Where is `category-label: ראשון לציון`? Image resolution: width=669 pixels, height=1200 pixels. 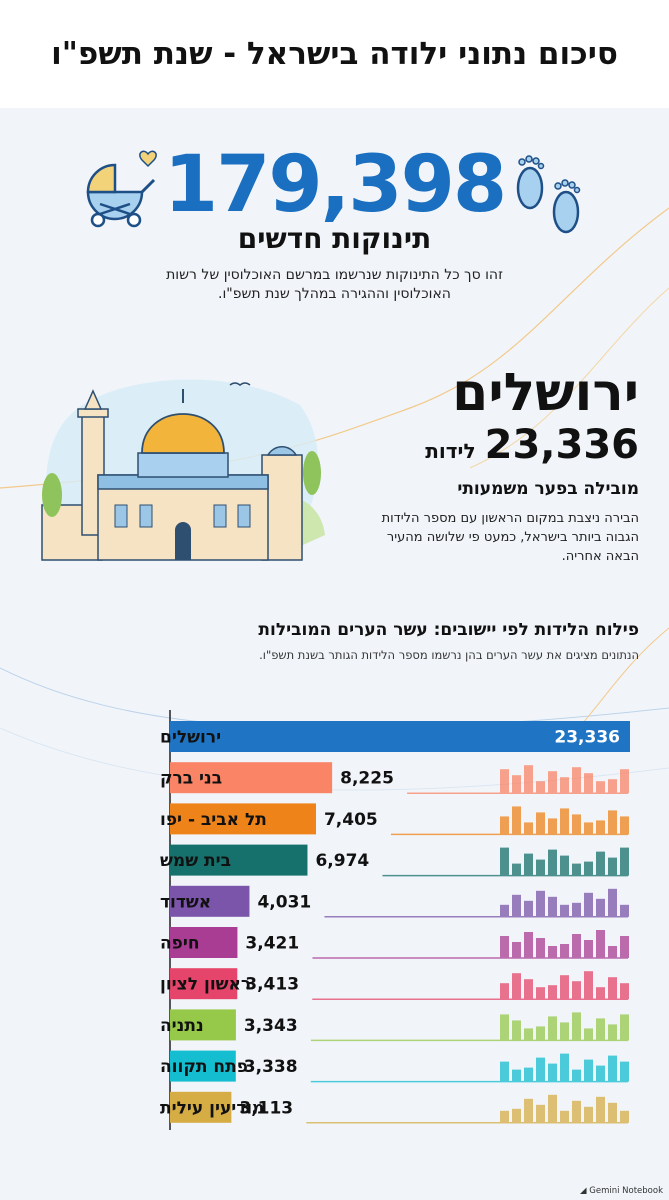 category-label: ראשון לציון is located at coordinates (205, 985).